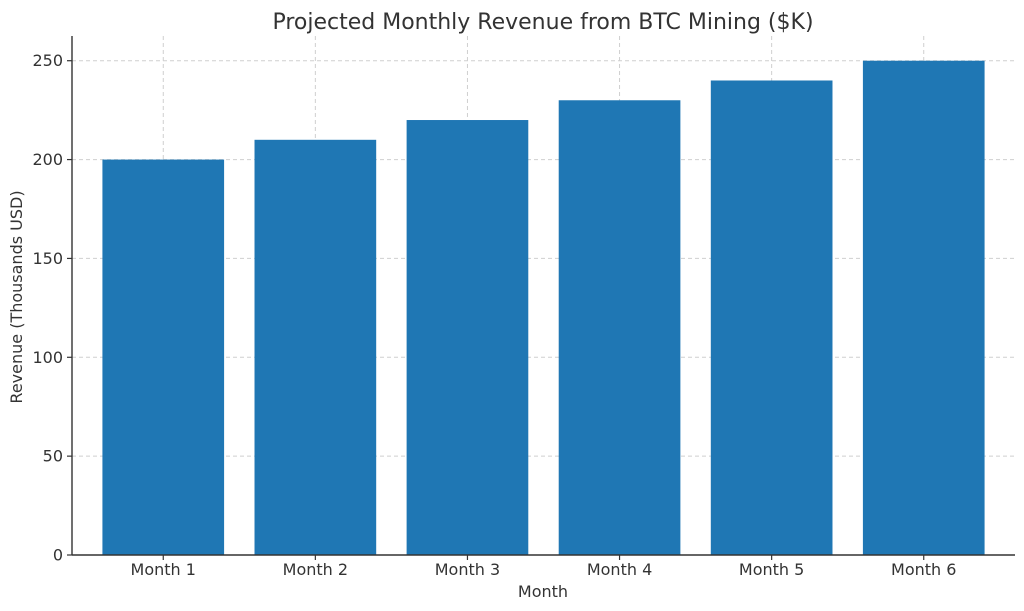  I want to click on y-tick-label: 150, so click(47, 258).